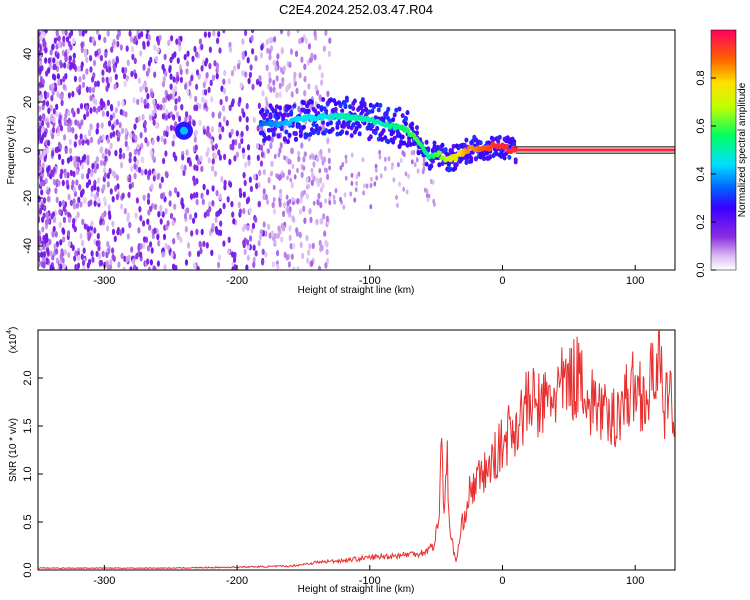  I want to click on bottom-y-axis-label: SNR (10 * v/v), so click(13, 450).